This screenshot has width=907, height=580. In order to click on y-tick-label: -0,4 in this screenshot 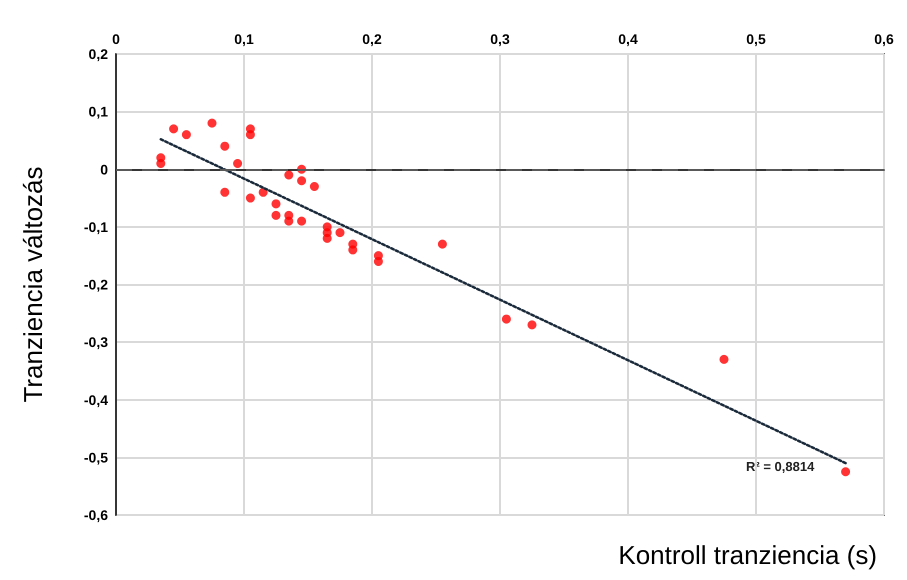, I will do `click(96, 400)`.